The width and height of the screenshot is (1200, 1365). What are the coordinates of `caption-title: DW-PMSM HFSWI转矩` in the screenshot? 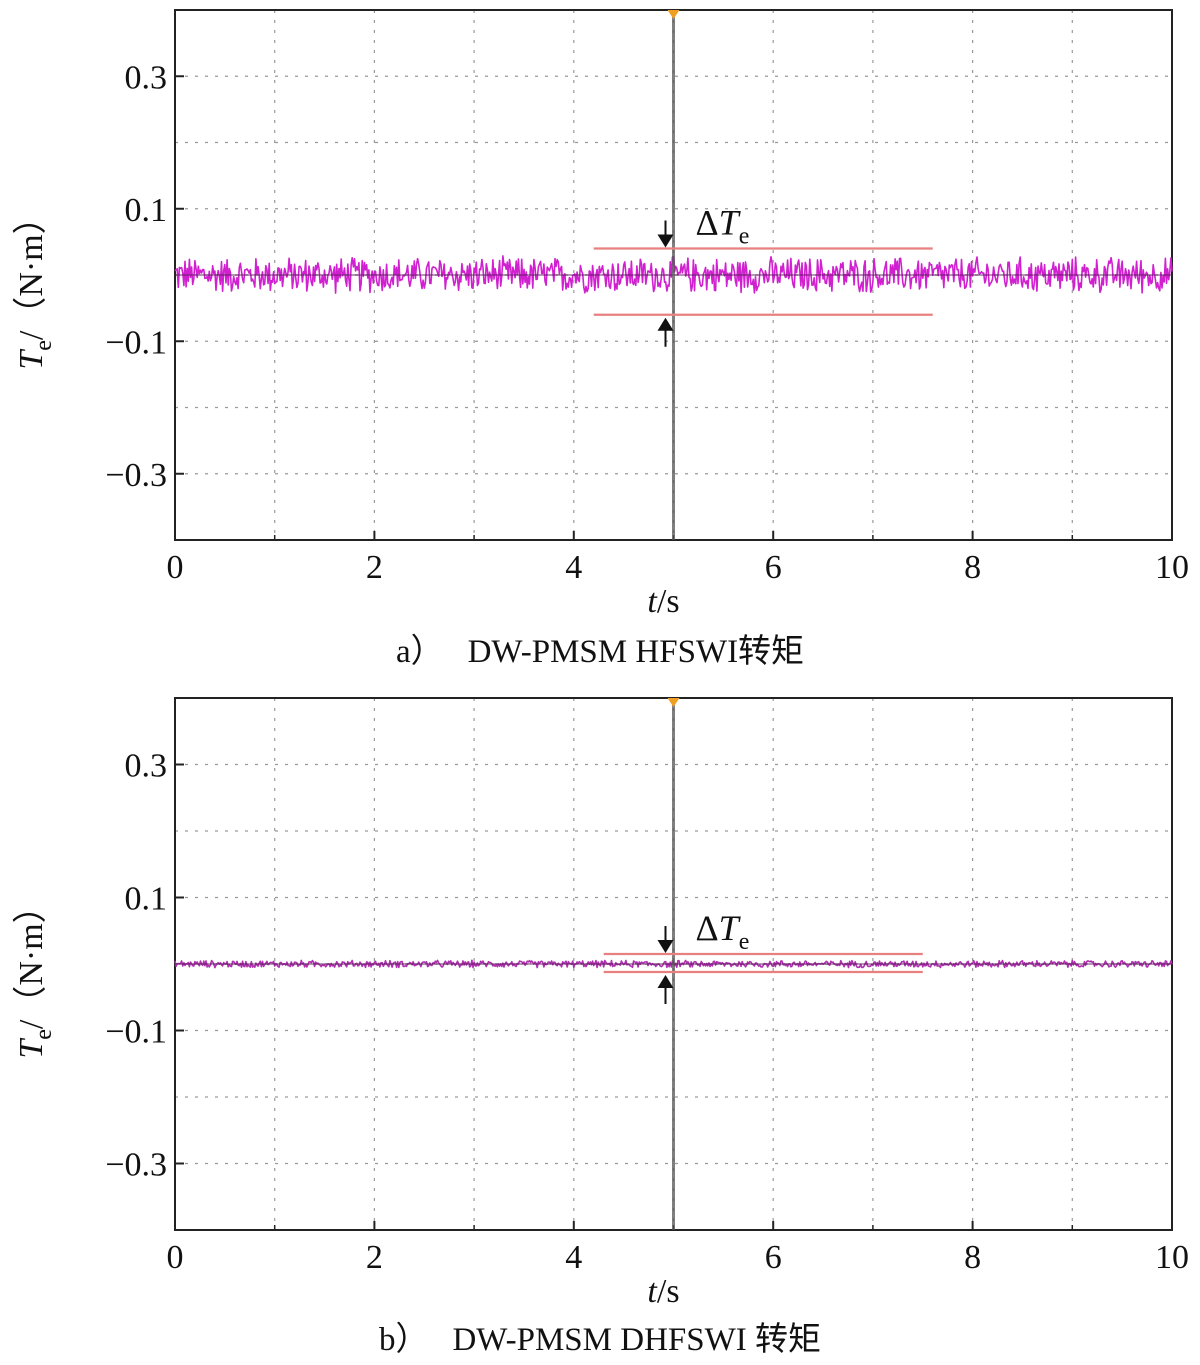 It's located at (636, 651).